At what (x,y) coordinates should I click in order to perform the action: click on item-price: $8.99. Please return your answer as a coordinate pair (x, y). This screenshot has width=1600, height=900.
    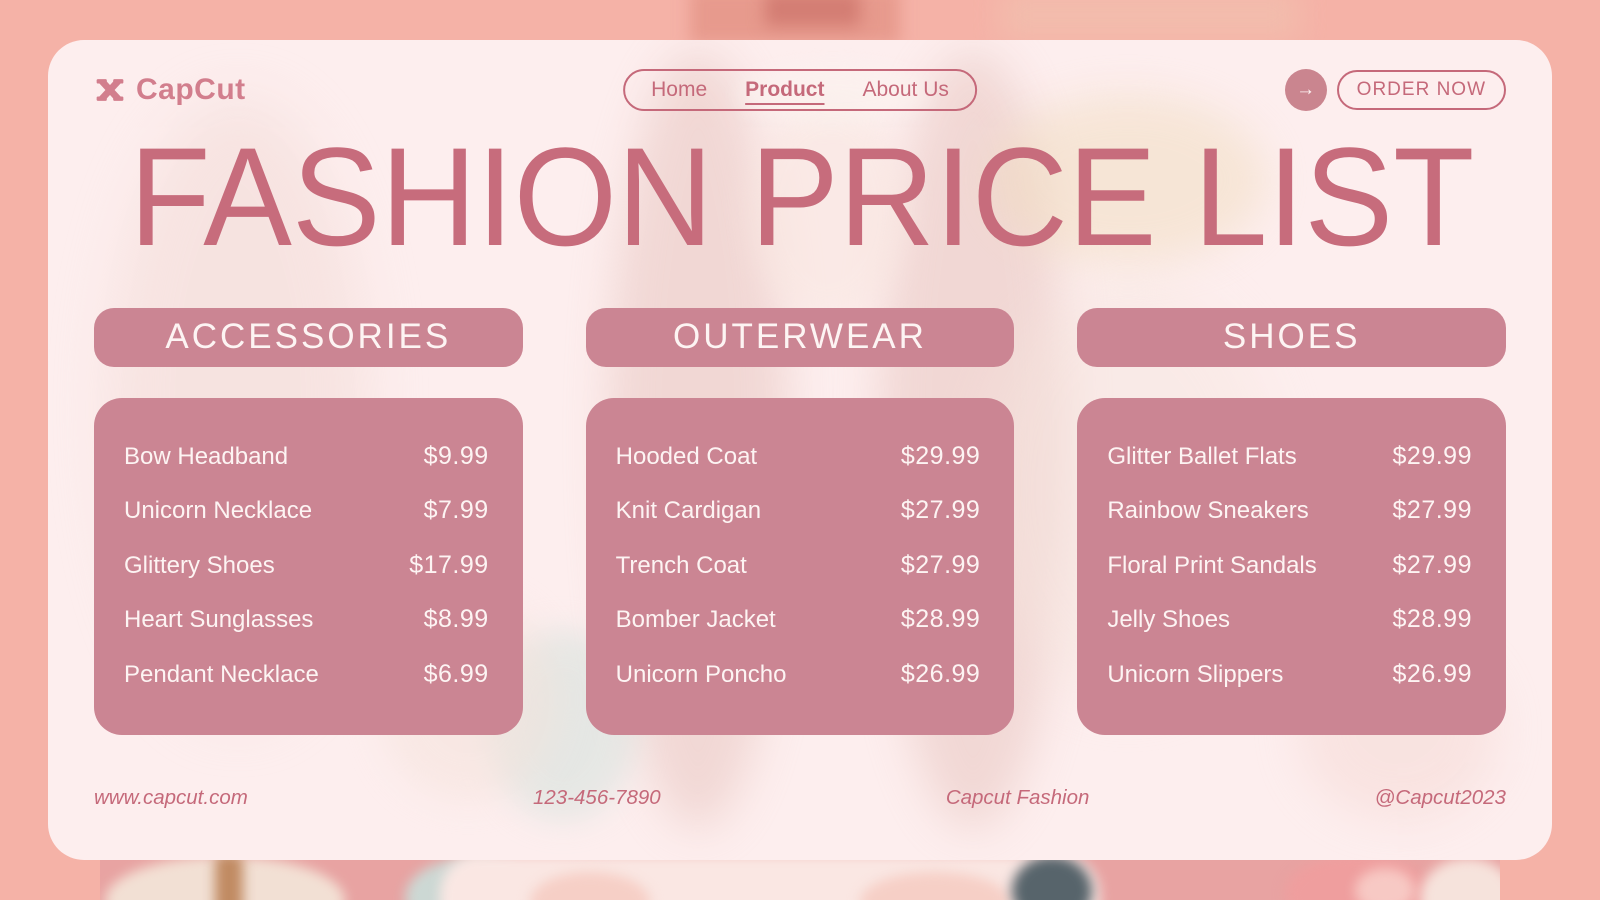
    Looking at the image, I should click on (456, 619).